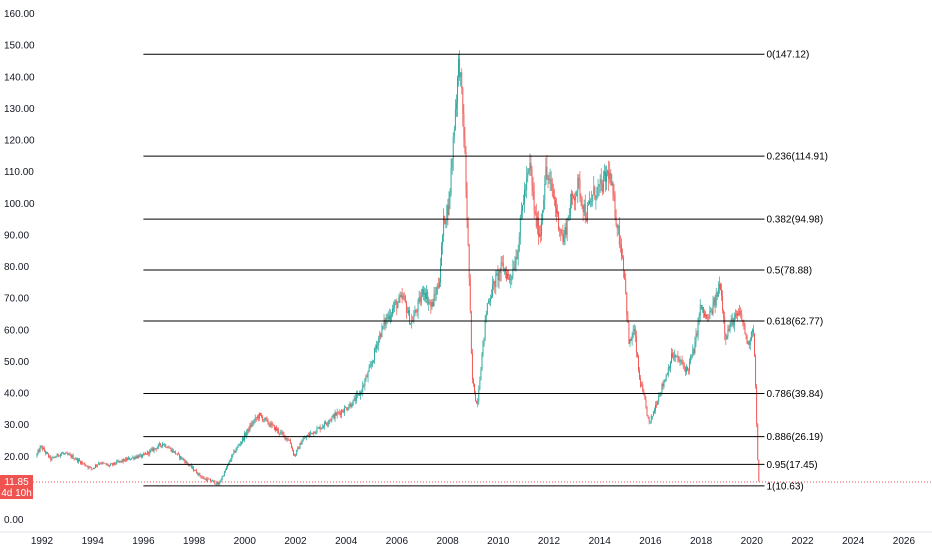 The width and height of the screenshot is (932, 555). What do you see at coordinates (16, 493) in the screenshot?
I see `bar-countdown: 4d 10h` at bounding box center [16, 493].